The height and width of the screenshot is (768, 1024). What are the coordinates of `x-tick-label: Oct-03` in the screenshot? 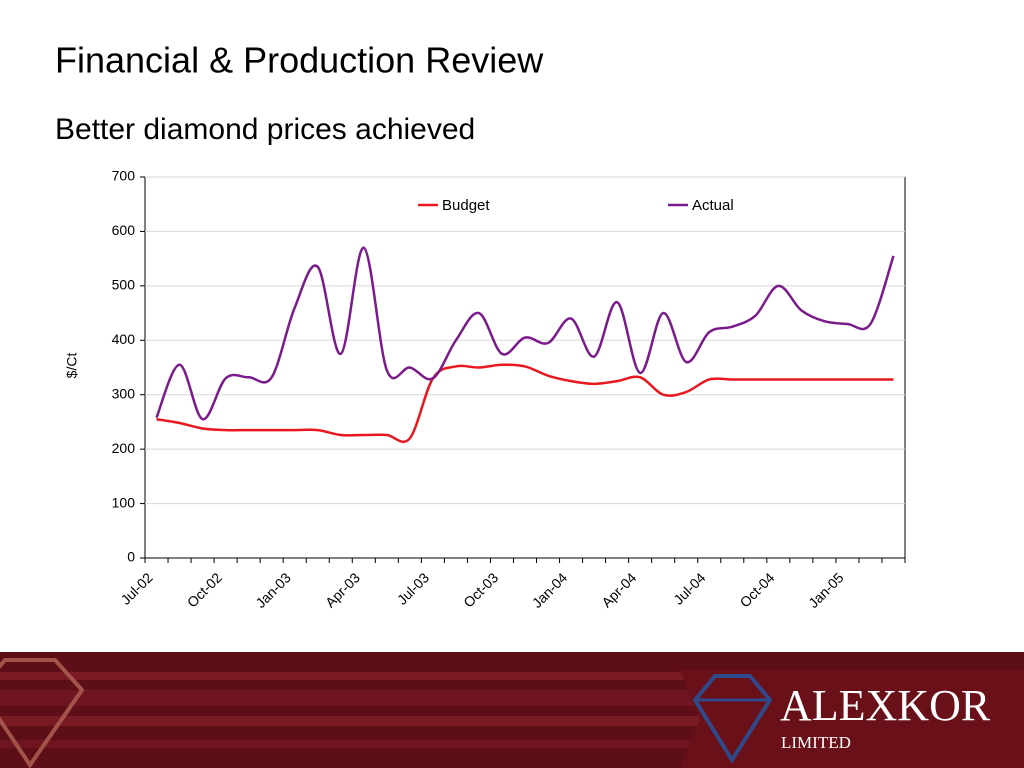 It's located at (480, 589).